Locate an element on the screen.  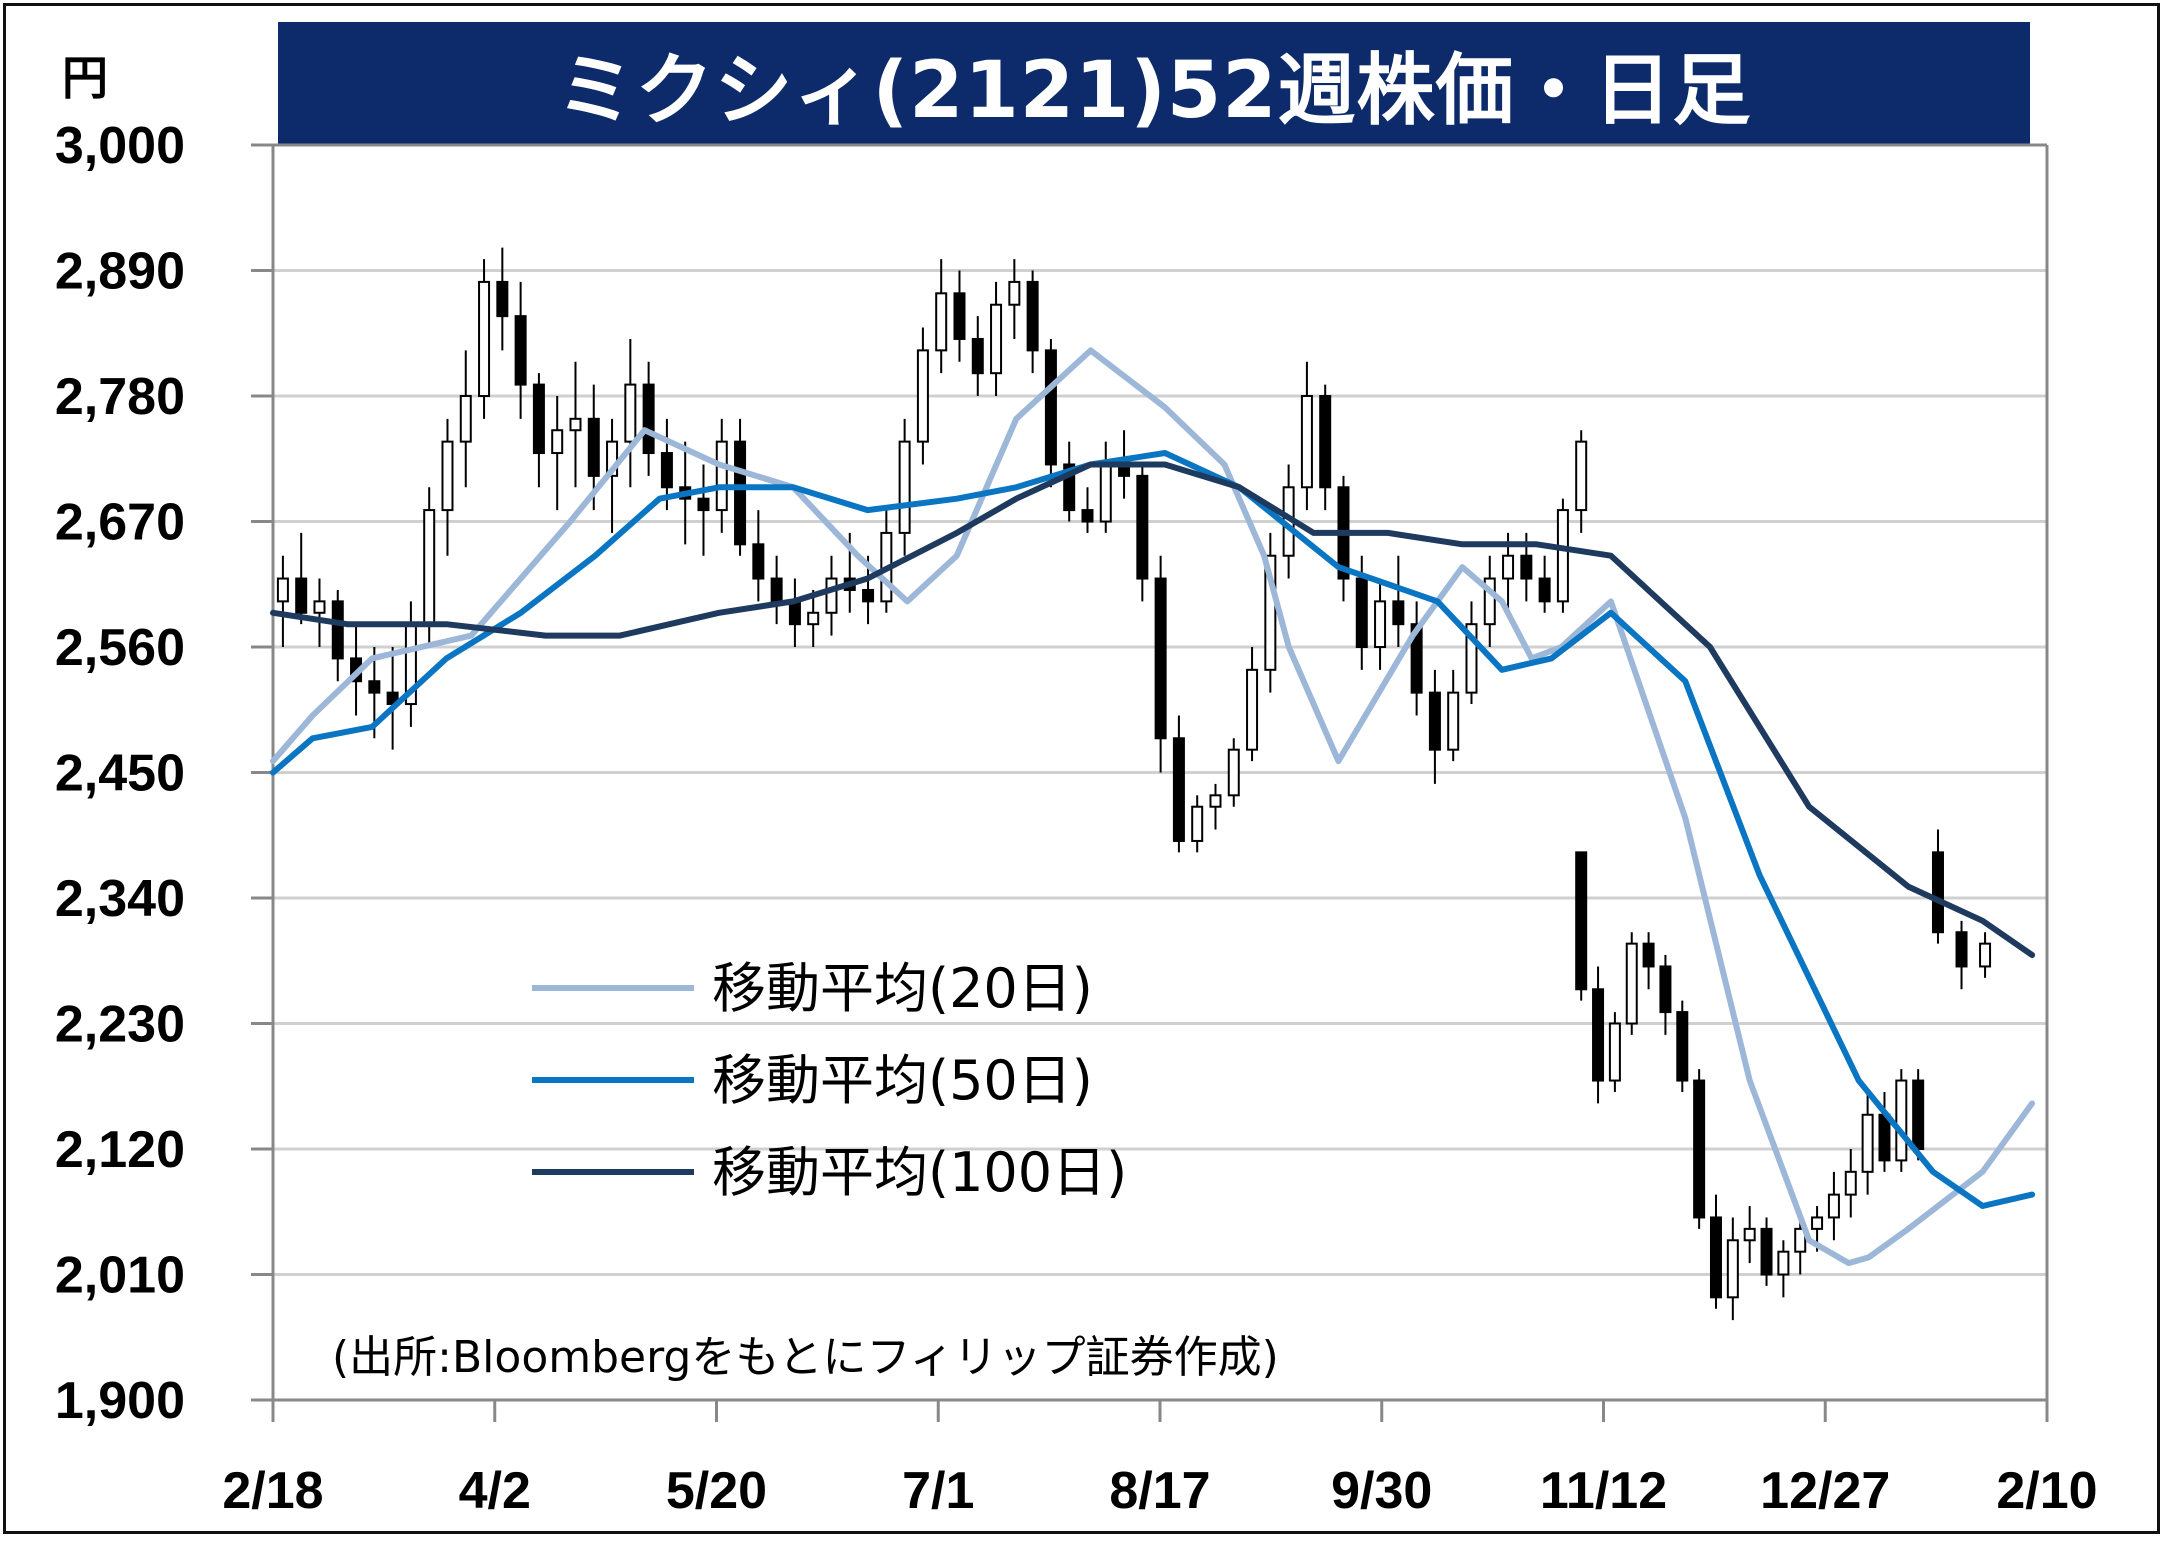
x-tick-label: 2/18 is located at coordinates (272, 1491).